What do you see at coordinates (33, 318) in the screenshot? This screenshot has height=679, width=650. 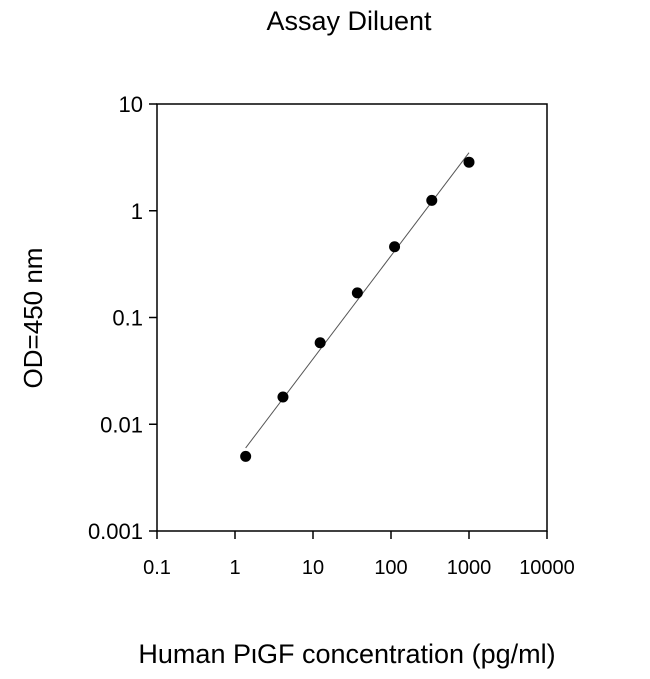 I see `y-axis-label: OD=450 nm` at bounding box center [33, 318].